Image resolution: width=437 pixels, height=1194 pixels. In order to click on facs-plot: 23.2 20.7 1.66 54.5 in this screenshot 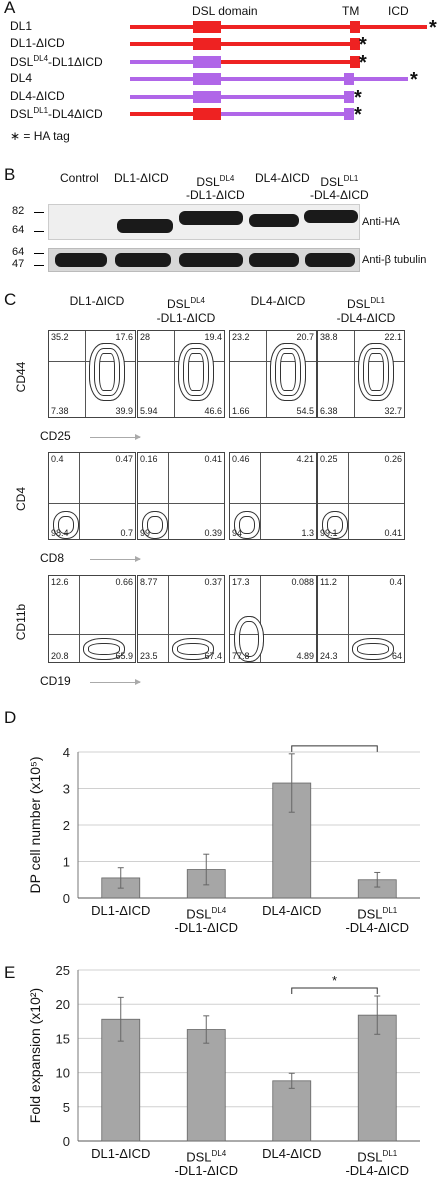, I will do `click(273, 374)`.